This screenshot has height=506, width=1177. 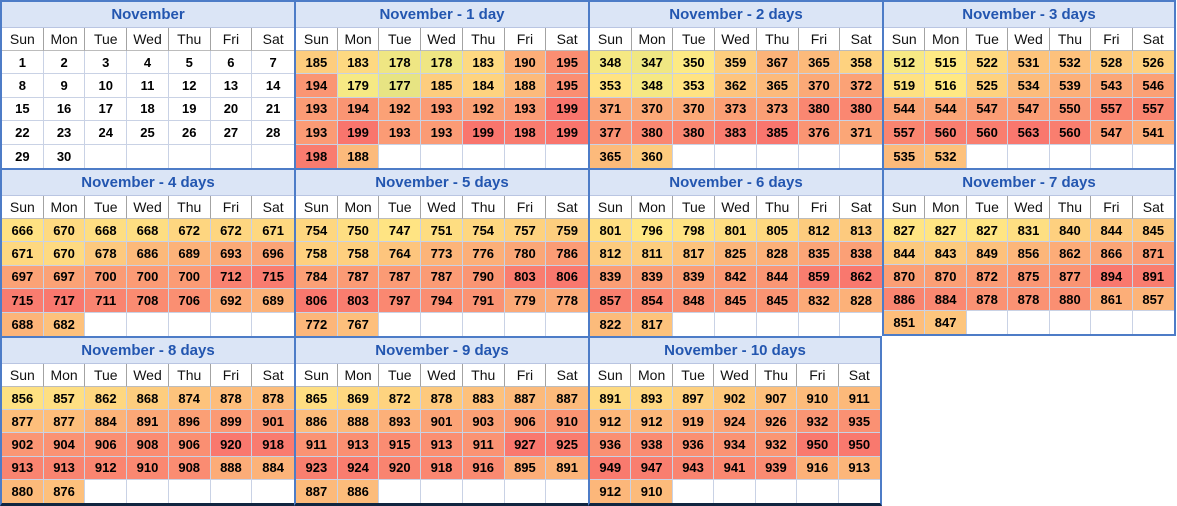 I want to click on value-cell: 904, so click(x=64, y=445).